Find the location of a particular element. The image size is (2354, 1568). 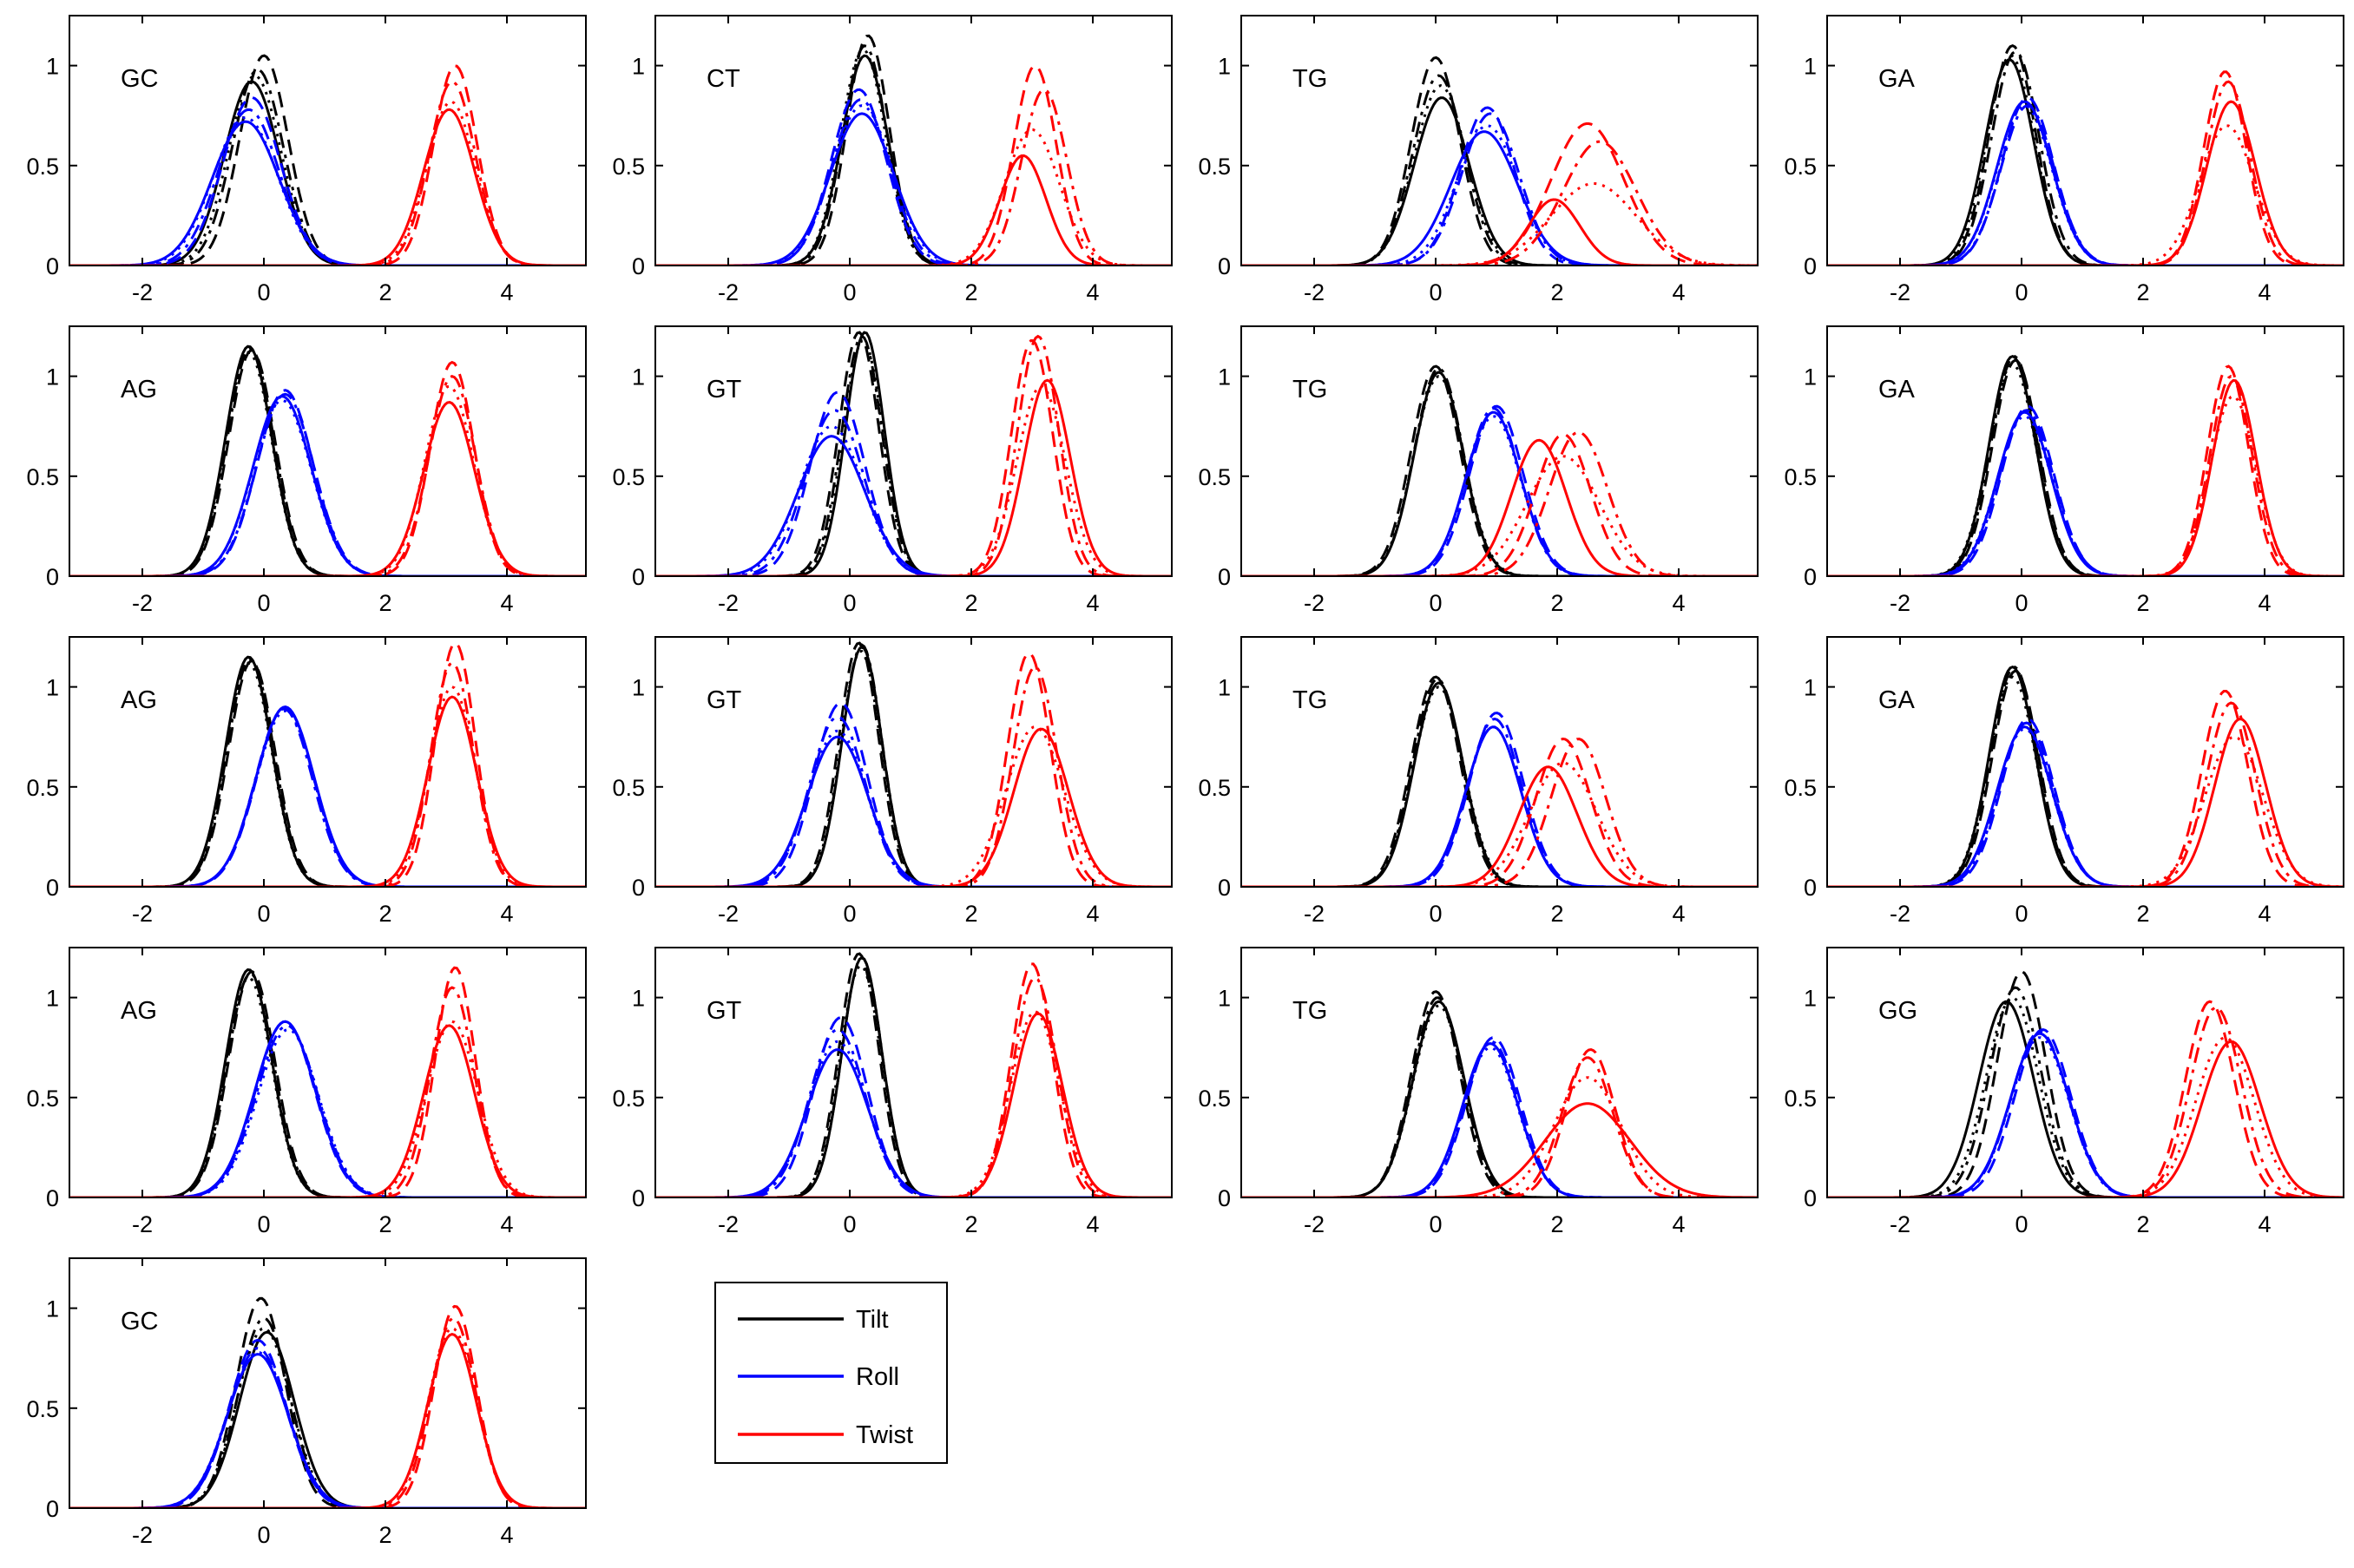

legend-entry-tilt: Tilt is located at coordinates (814, 1320).